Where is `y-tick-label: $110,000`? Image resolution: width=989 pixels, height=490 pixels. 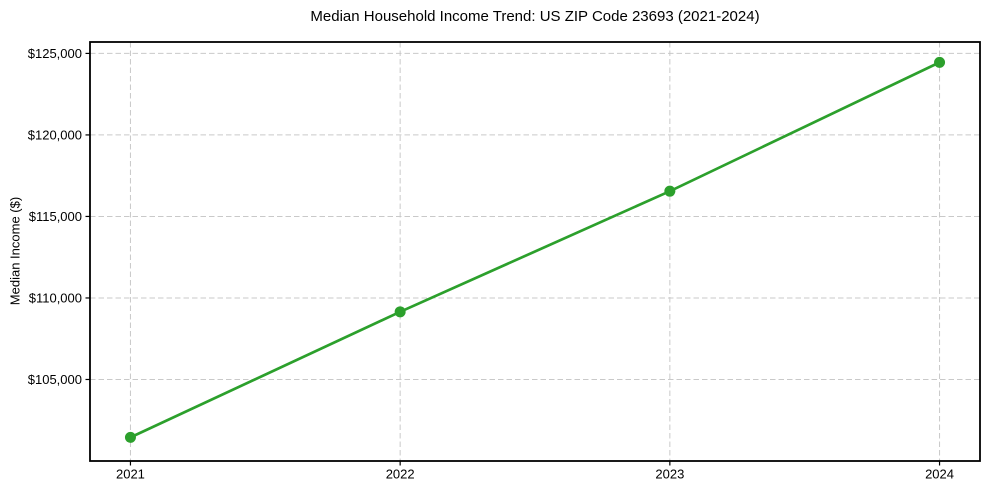
y-tick-label: $110,000 is located at coordinates (55, 297).